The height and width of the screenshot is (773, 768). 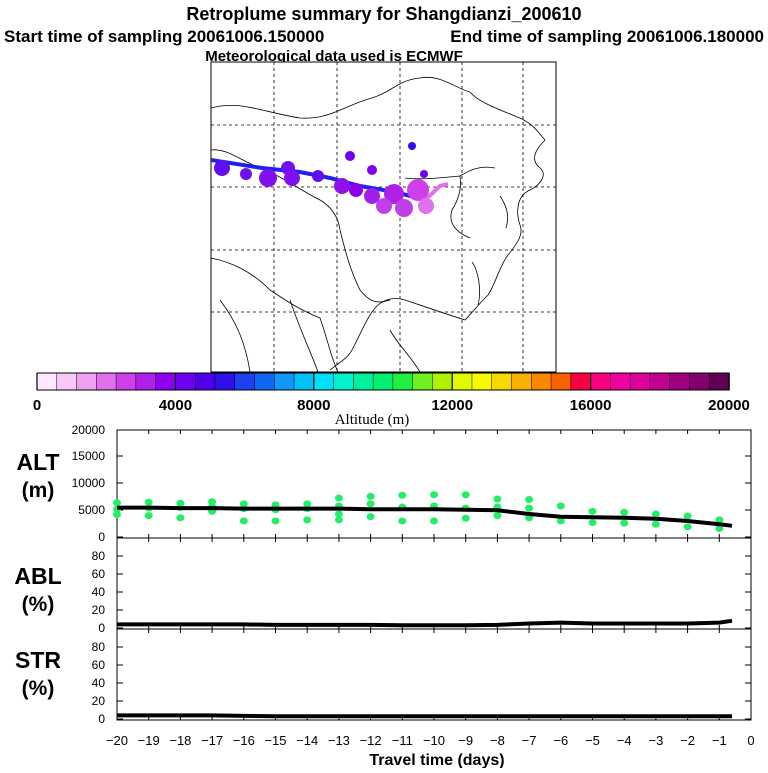 What do you see at coordinates (607, 36) in the screenshot?
I see `end-time-label: End time of sampling 20061006.180000` at bounding box center [607, 36].